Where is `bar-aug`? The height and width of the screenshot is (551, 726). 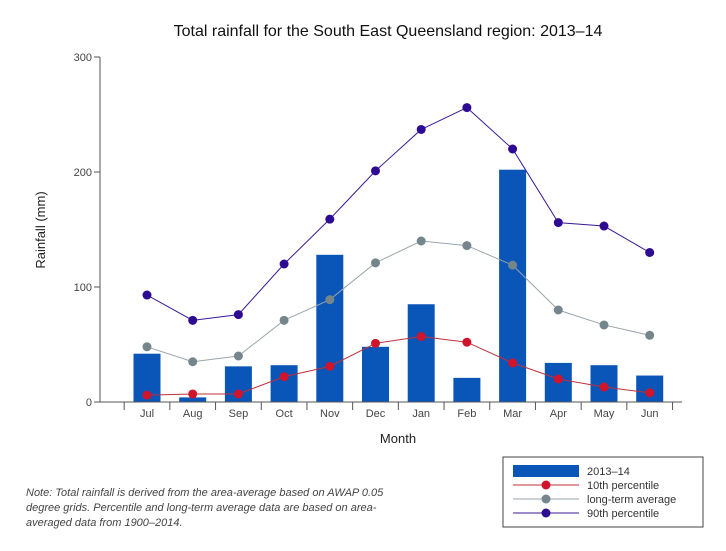
bar-aug is located at coordinates (193, 399).